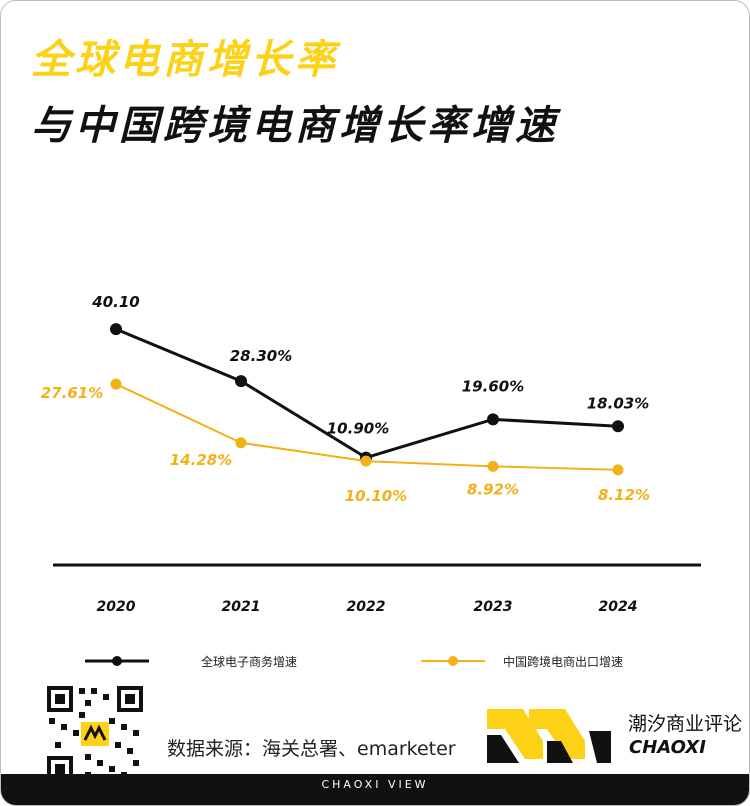 The image size is (750, 806). Describe the element at coordinates (375, 789) in the screenshot. I see `footer-bar: CHAOXI VIEW` at that location.